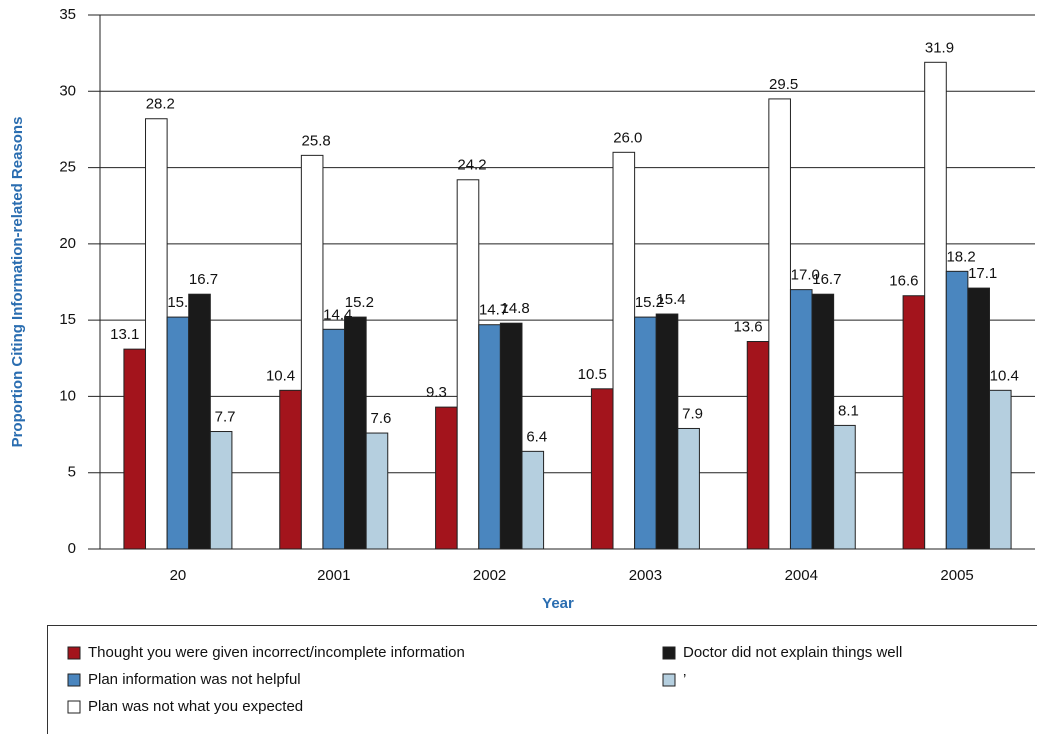 The image size is (1037, 734). Describe the element at coordinates (747, 326) in the screenshot. I see `value-label: 13.6` at that location.